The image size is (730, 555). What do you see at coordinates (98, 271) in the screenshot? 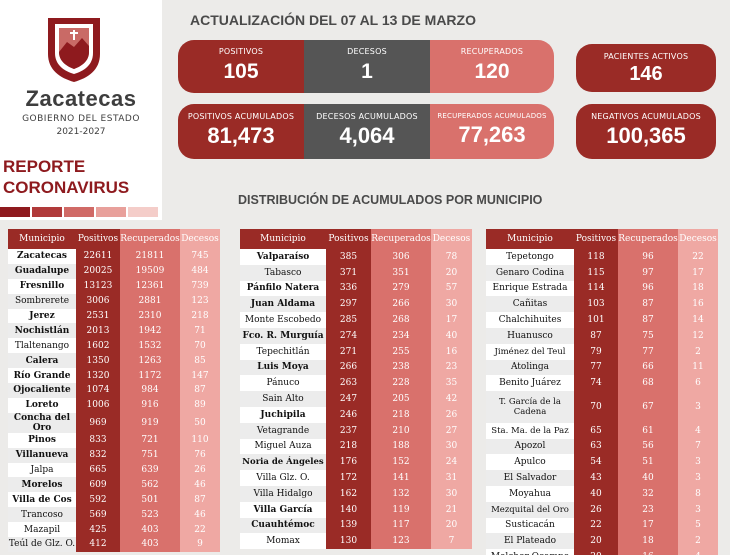
I see `cell-positivos: 20025` at bounding box center [98, 271].